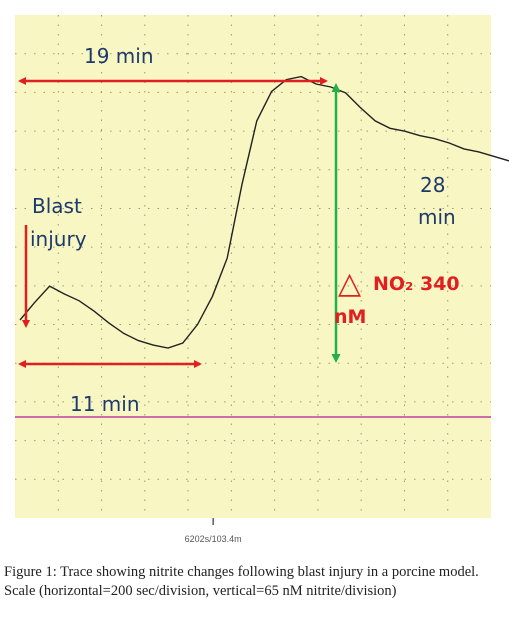  What do you see at coordinates (213, 531) in the screenshot?
I see `x-axis-ticks: 6202s/103.4m7202s/120.0m` at bounding box center [213, 531].